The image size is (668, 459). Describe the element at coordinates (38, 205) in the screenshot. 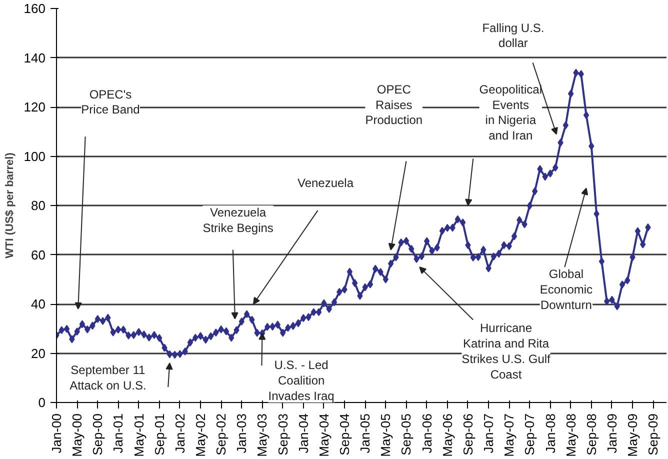

I see `y-tick-label: 80` at that location.